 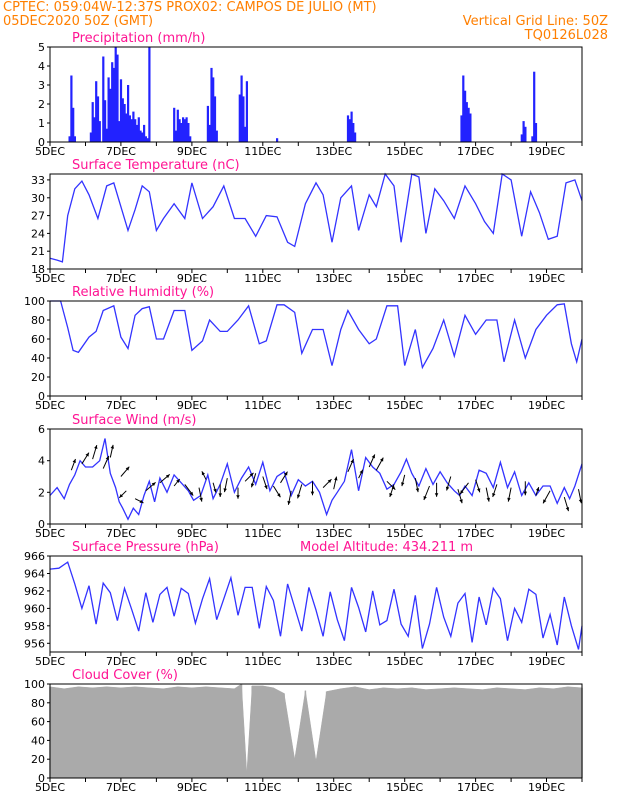 I want to click on precip-frame, so click(x=316, y=94).